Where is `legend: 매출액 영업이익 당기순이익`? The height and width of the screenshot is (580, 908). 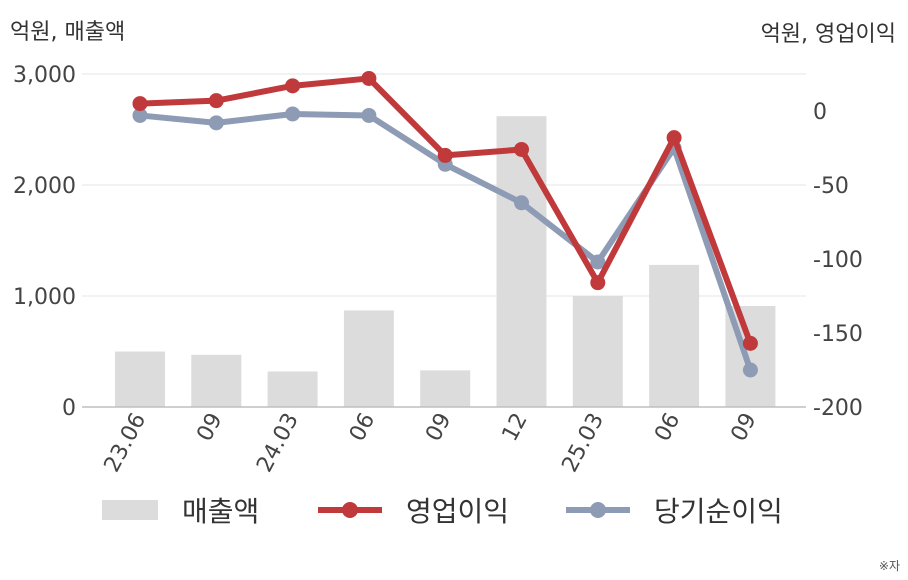
legend: 매출액 영업이익 당기순이익 is located at coordinates (454, 515).